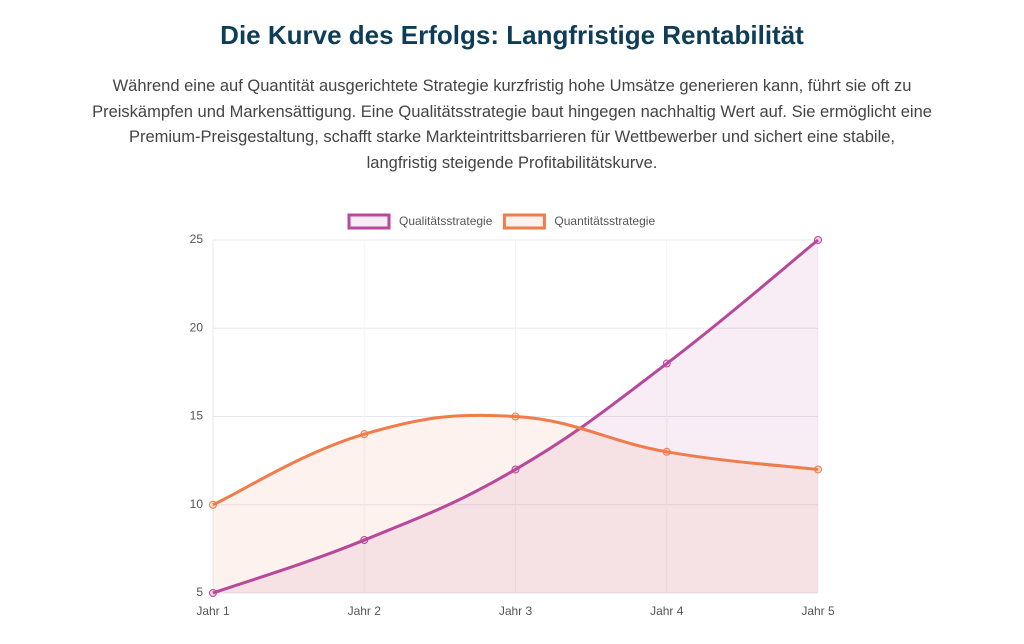 This screenshot has height=644, width=1024. Describe the element at coordinates (197, 327) in the screenshot. I see `y-tick-label: 20` at that location.